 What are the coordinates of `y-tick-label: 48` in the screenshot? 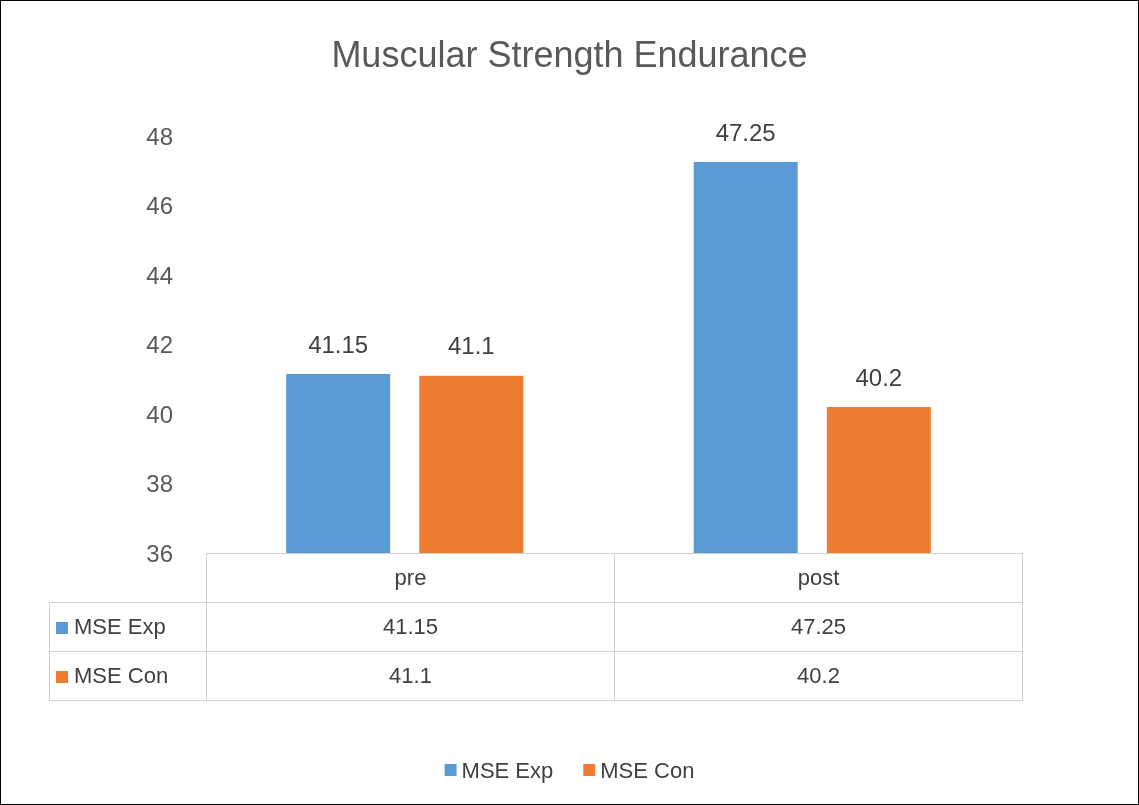 It's located at (159, 136).